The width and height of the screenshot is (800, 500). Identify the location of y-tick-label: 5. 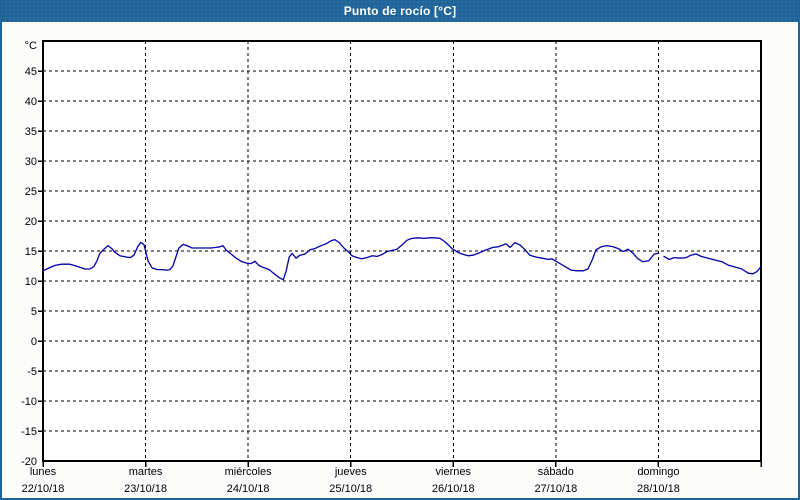
(34, 312).